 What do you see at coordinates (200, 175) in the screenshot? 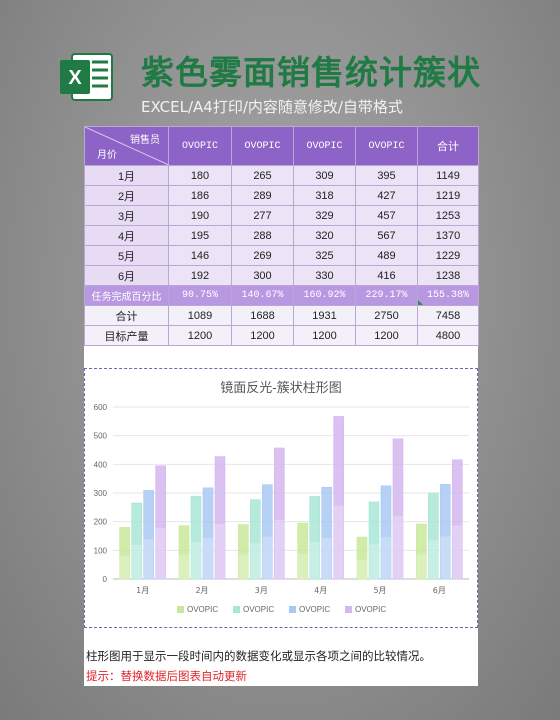
I see `table-cell: 180` at bounding box center [200, 175].